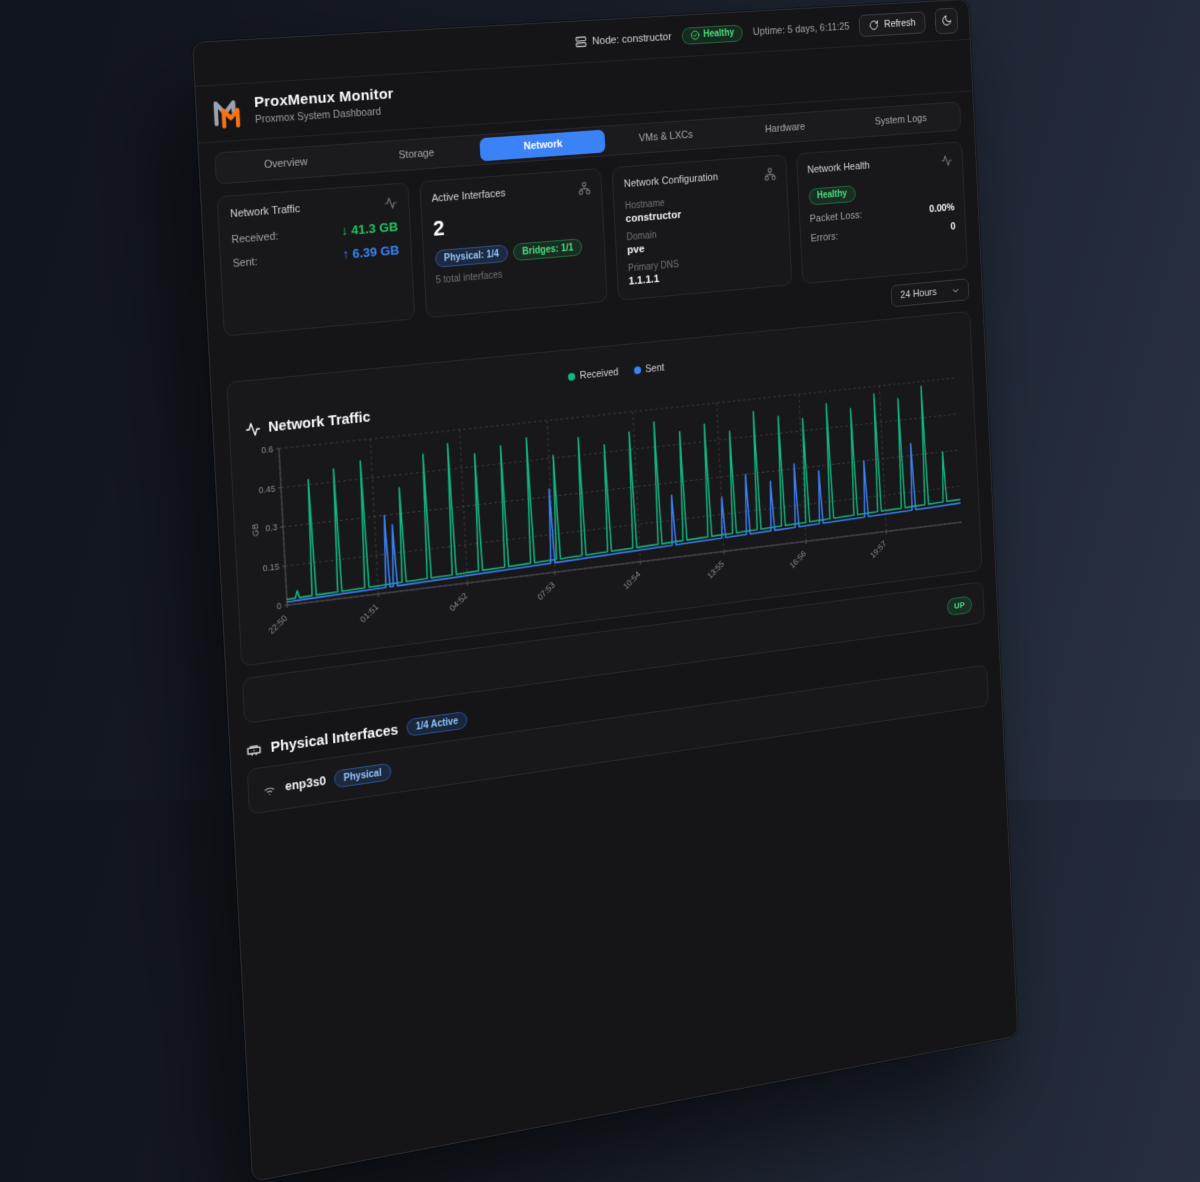  What do you see at coordinates (637, 370) in the screenshot?
I see `sent-dot` at bounding box center [637, 370].